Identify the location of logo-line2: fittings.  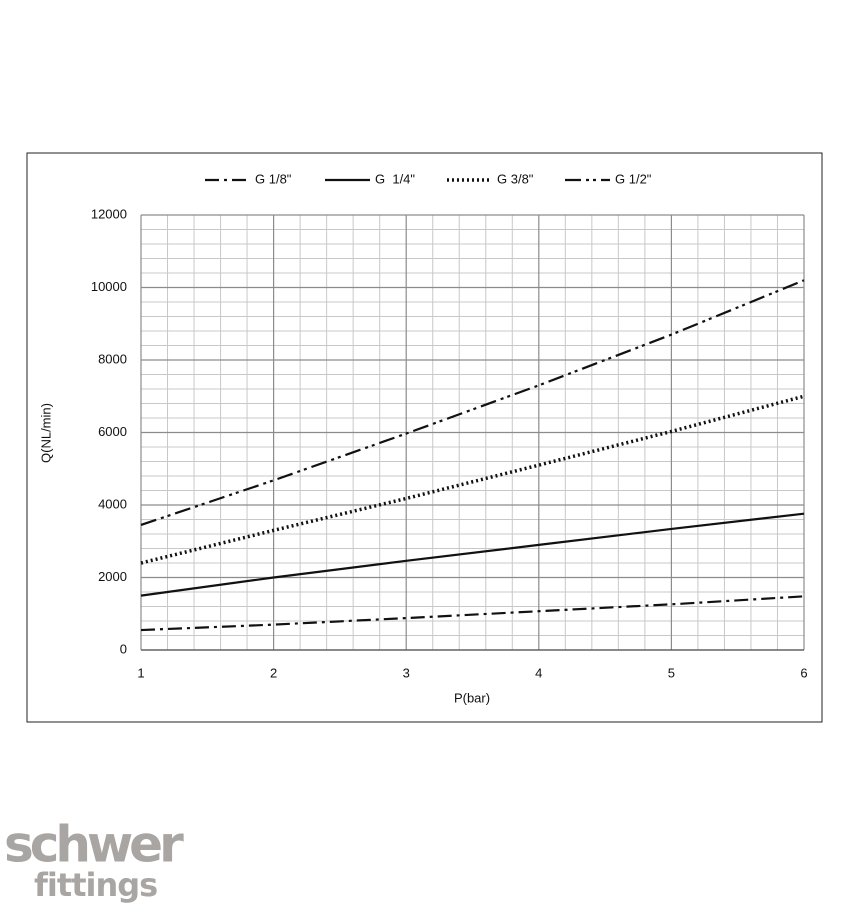
(95, 885).